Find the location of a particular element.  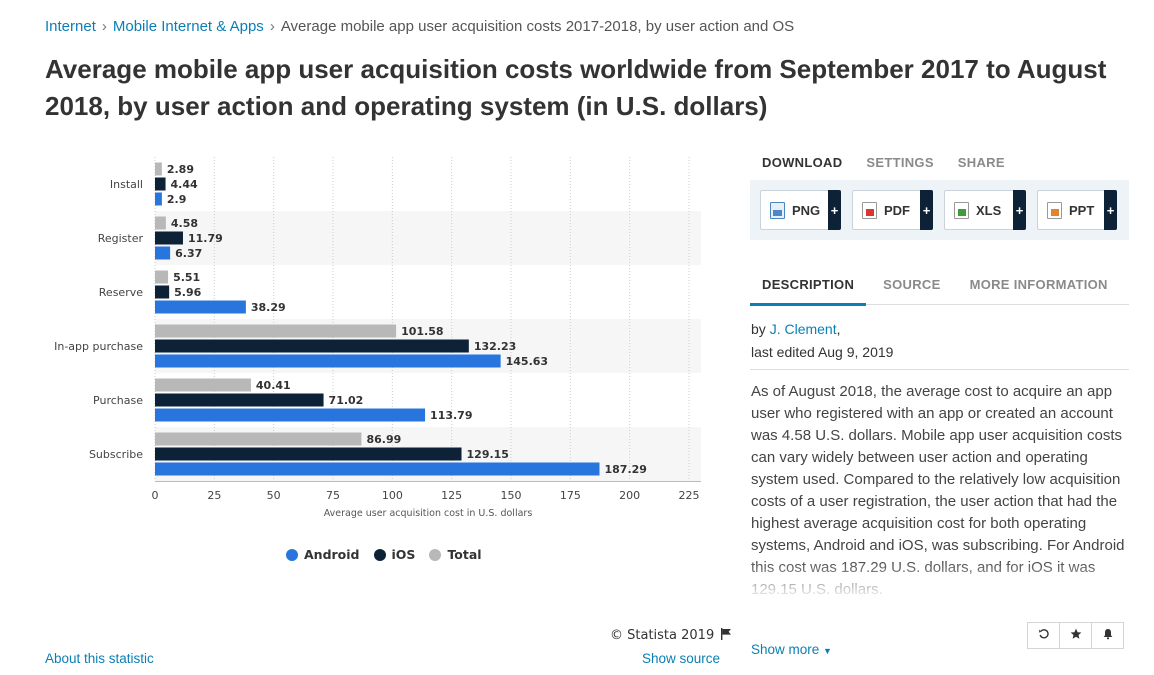

data-label: 187.29 is located at coordinates (626, 469).